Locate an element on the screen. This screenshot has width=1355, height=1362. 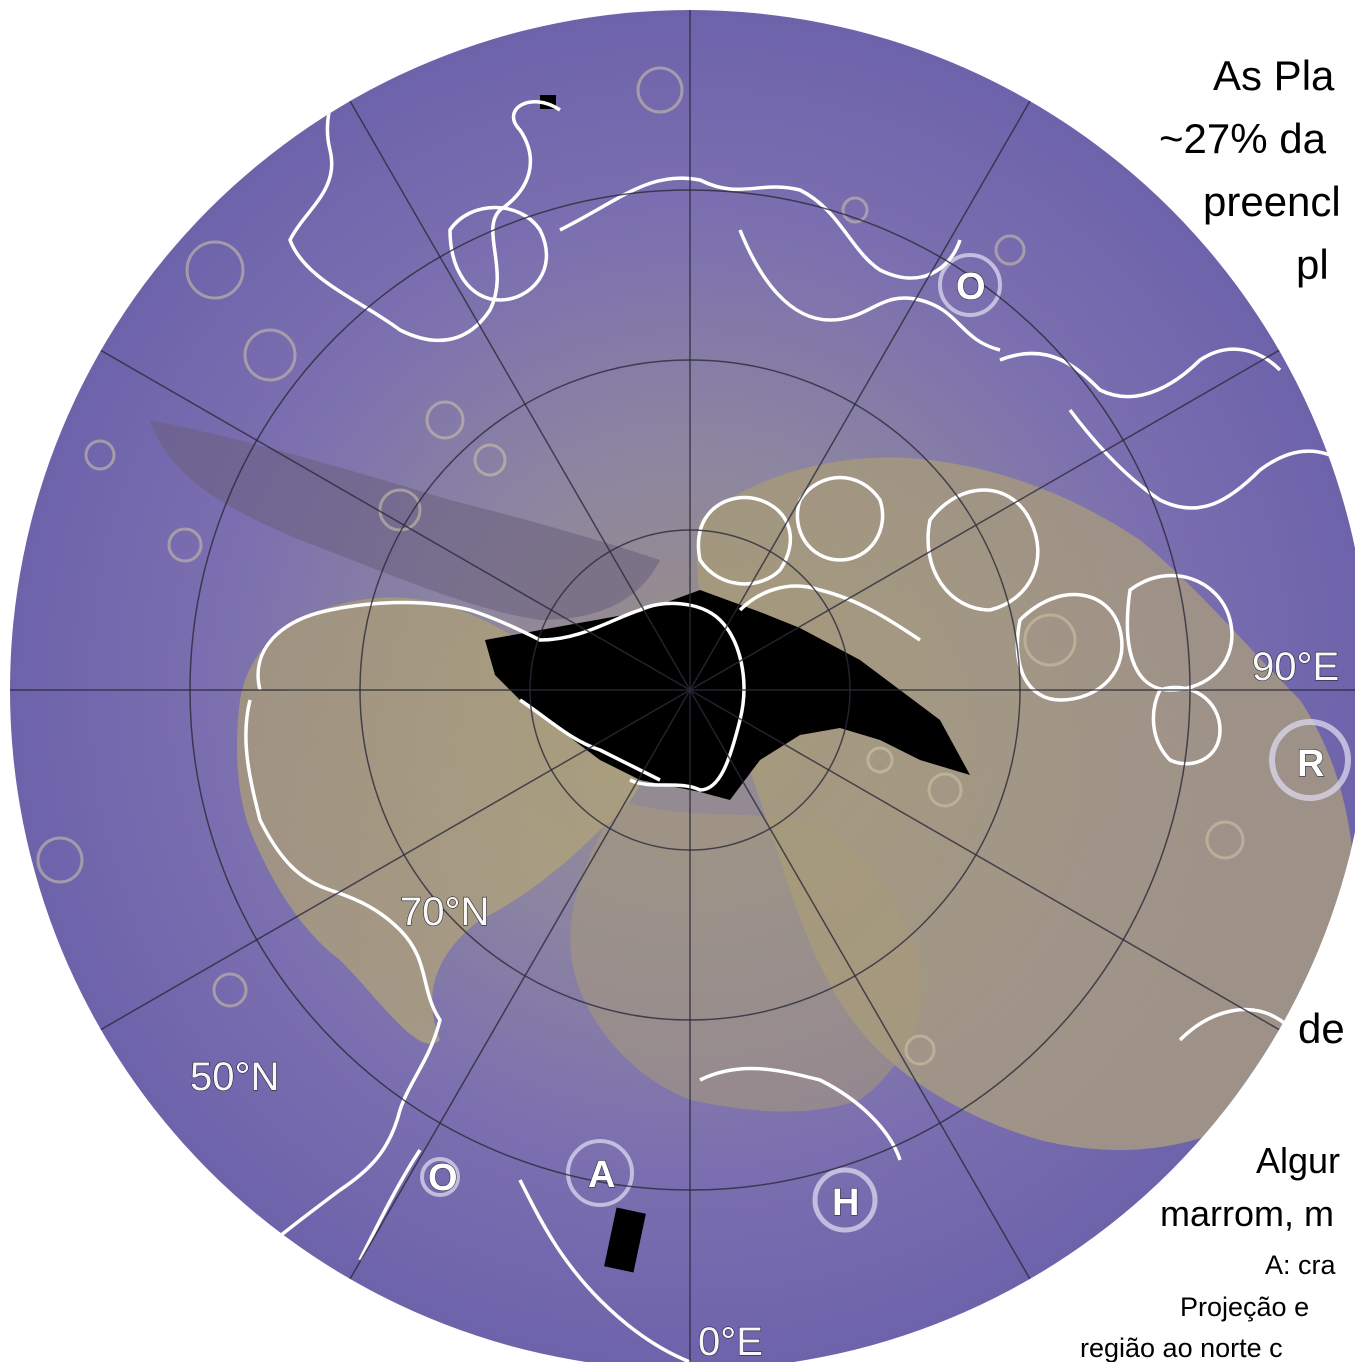
caption-line-5: de is located at coordinates (1321, 1028).